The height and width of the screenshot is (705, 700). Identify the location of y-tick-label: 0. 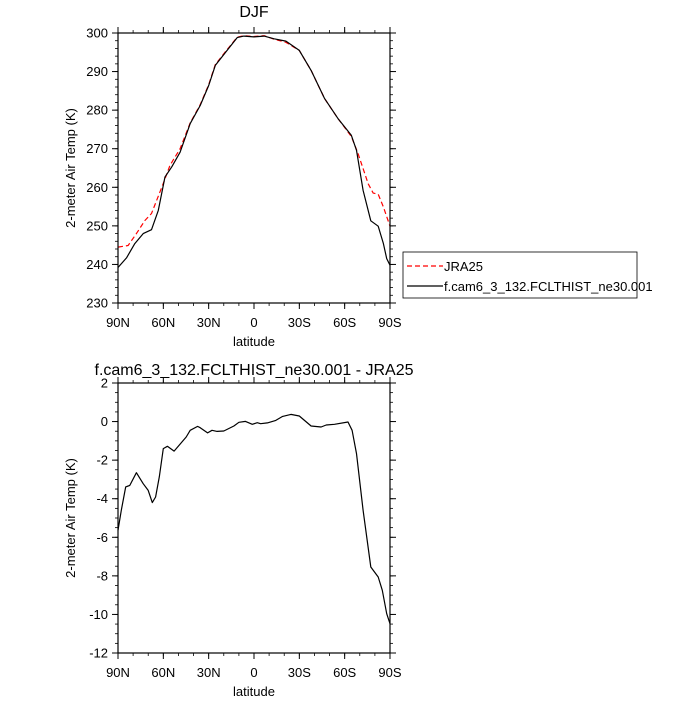
(104, 421).